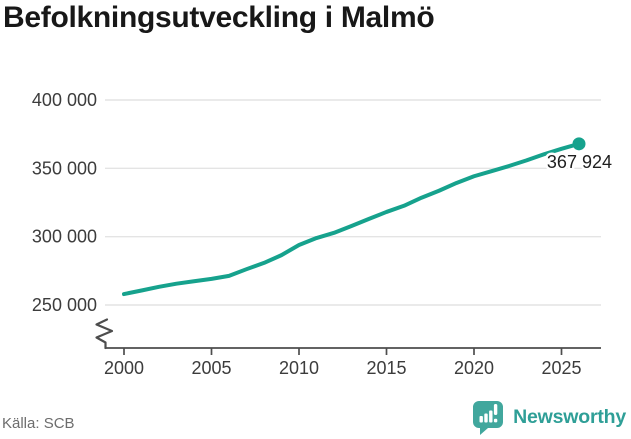  What do you see at coordinates (491, 416) in the screenshot?
I see `bar-large-icon` at bounding box center [491, 416].